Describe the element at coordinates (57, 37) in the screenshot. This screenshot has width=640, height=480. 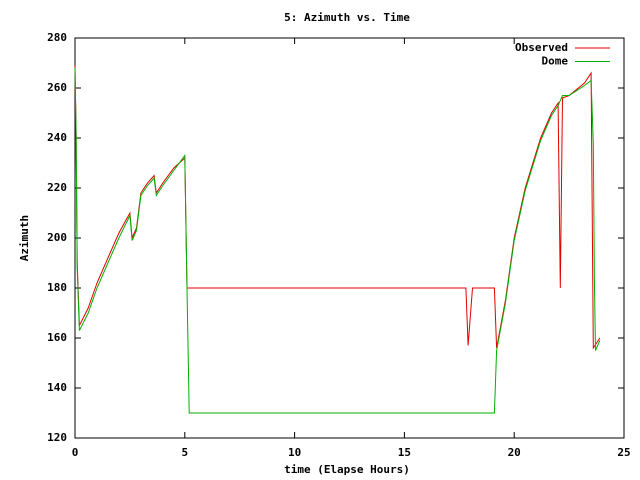
I see `y-tick-label: 280` at that location.